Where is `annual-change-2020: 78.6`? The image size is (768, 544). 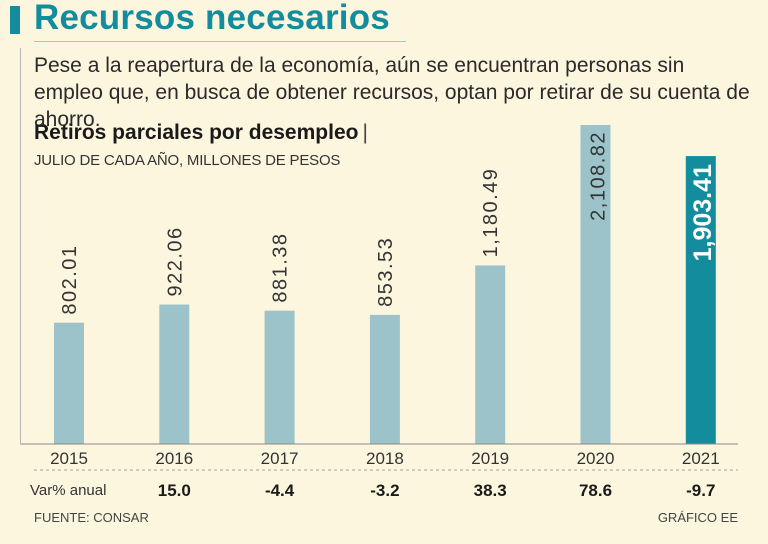 annual-change-2020: 78.6 is located at coordinates (595, 490).